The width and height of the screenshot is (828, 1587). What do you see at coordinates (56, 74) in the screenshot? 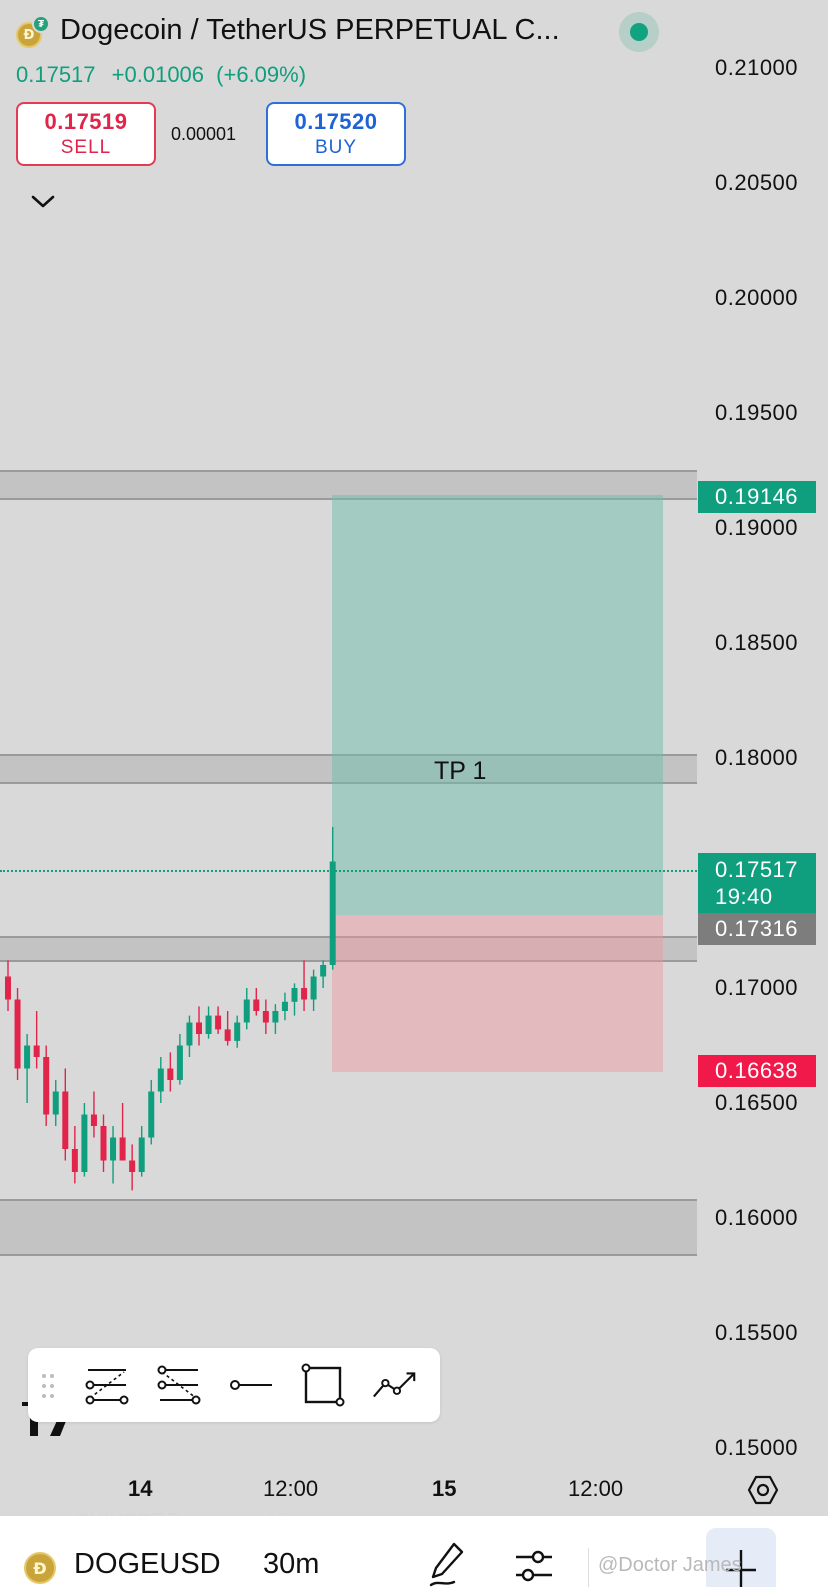
I see `last-price: 0.17517` at bounding box center [56, 74].